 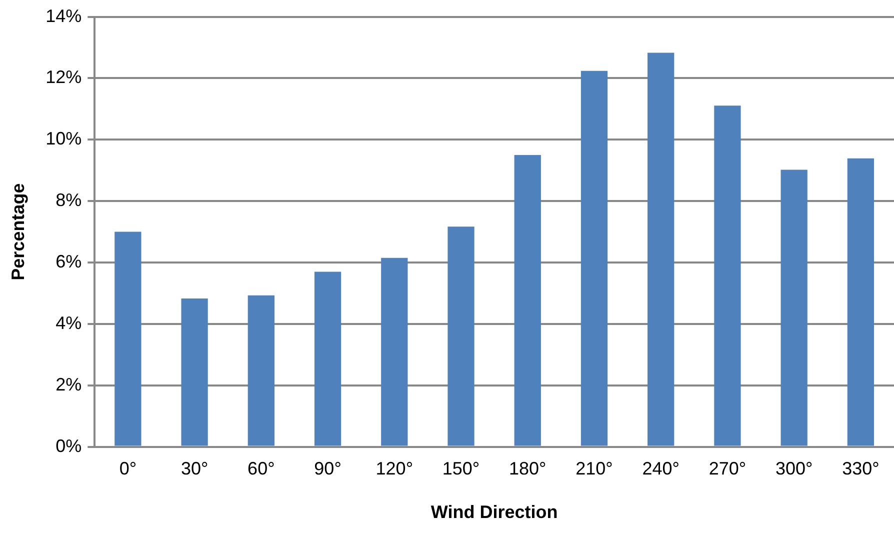 What do you see at coordinates (18, 231) in the screenshot?
I see `y-axis-title: Percentage` at bounding box center [18, 231].